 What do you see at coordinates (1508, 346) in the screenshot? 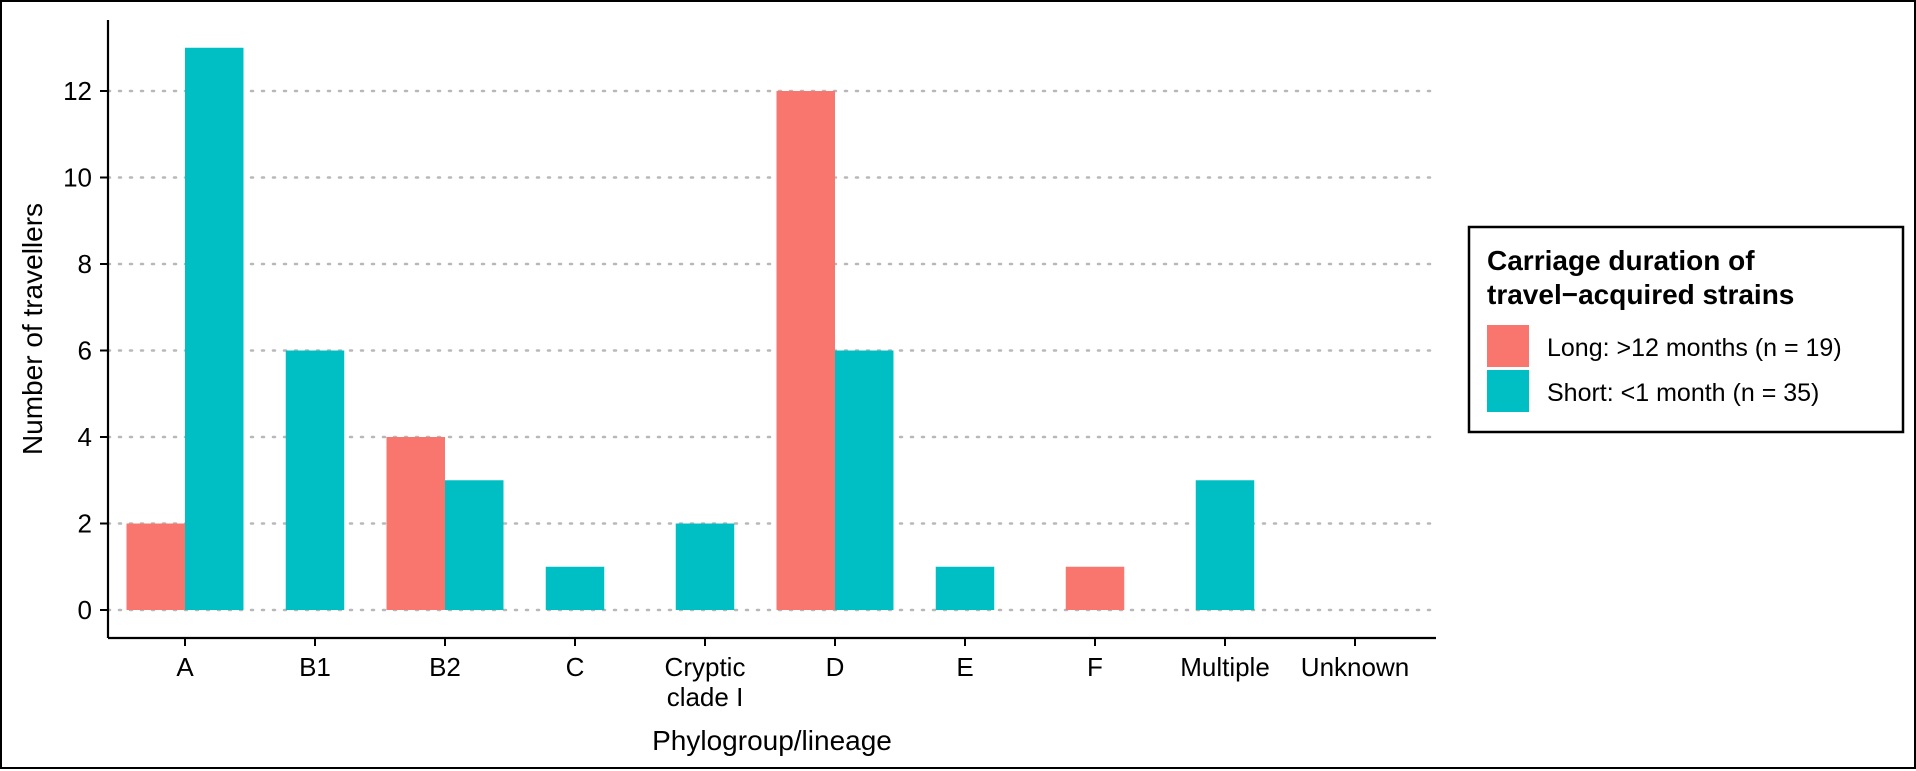
I see `legend-swatch-long` at bounding box center [1508, 346].